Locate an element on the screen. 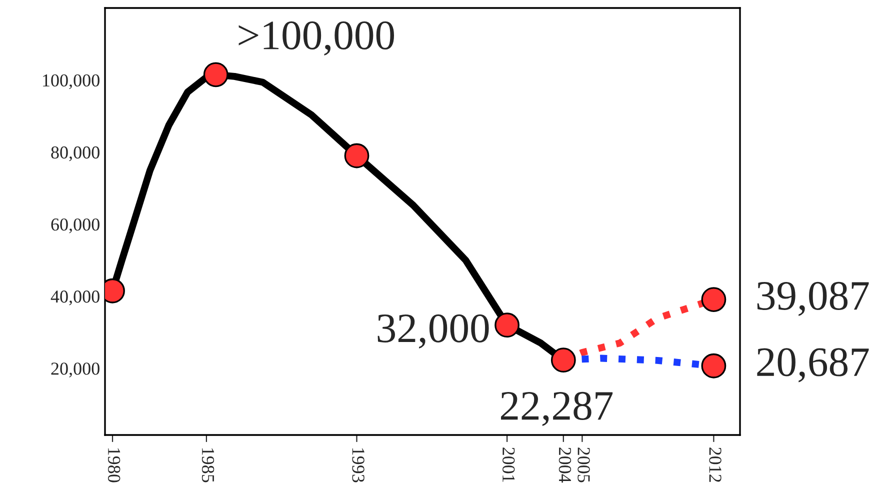 Image resolution: width=886 pixels, height=495 pixels. x-tick-label: 1985 is located at coordinates (208, 465).